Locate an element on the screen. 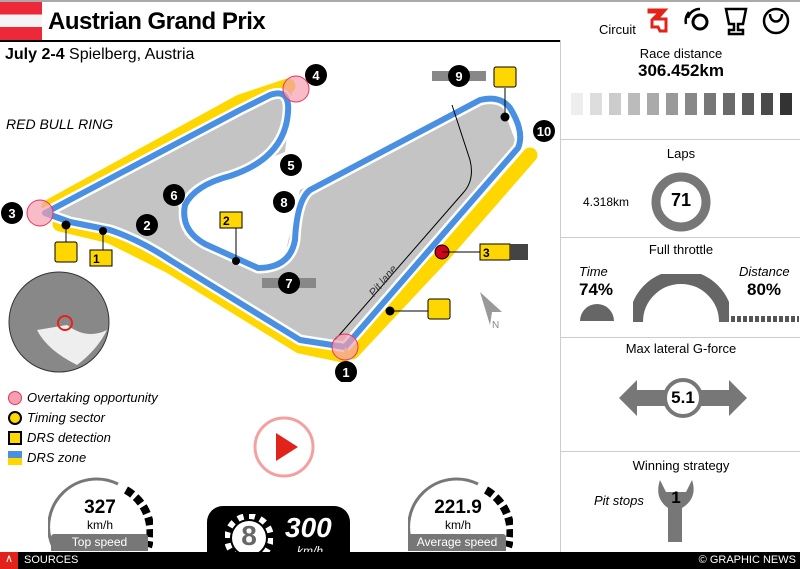 The height and width of the screenshot is (569, 800). corner-7: 7 is located at coordinates (289, 283).